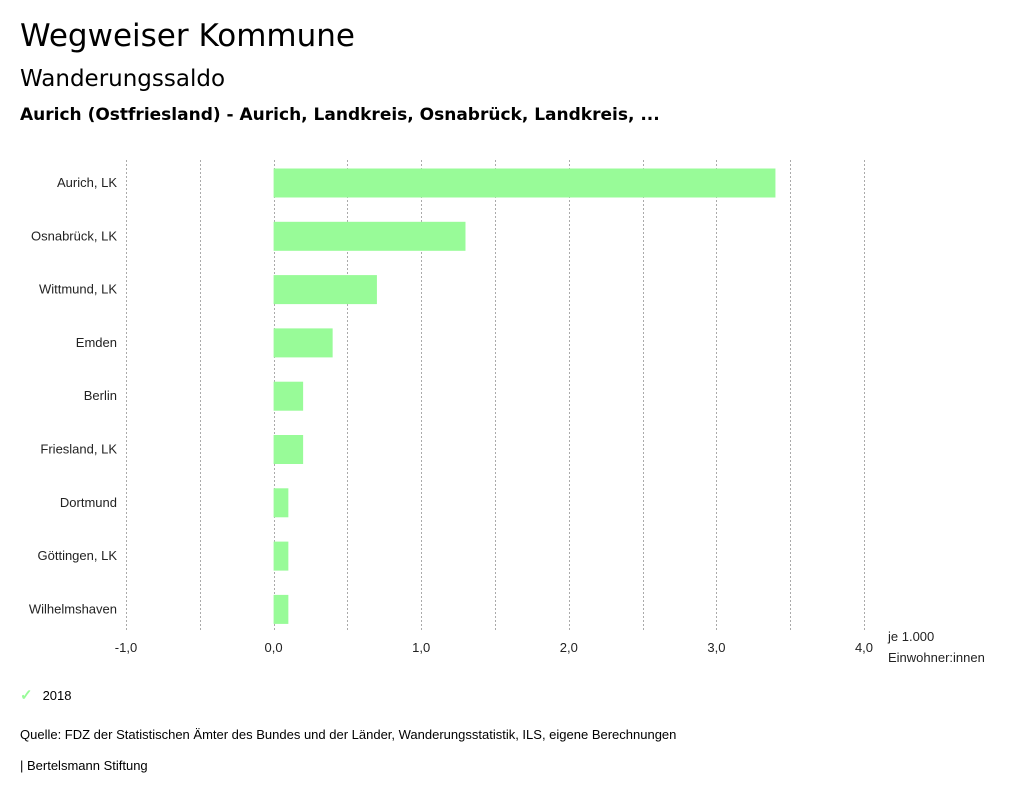 This screenshot has width=1024, height=798. Describe the element at coordinates (569, 647) in the screenshot. I see `x-tick-label: 2,0` at that location.